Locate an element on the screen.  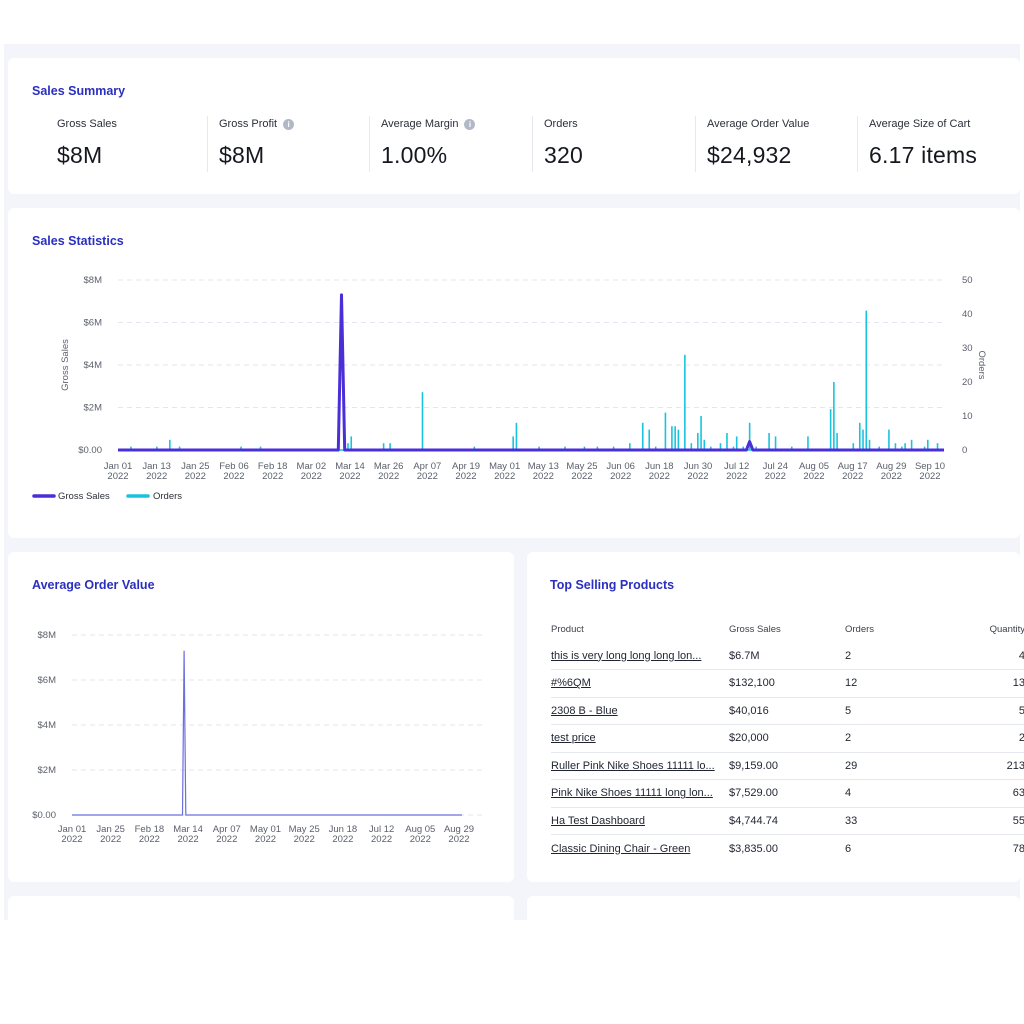
cell-gross-sales: $20,000 is located at coordinates (787, 738).